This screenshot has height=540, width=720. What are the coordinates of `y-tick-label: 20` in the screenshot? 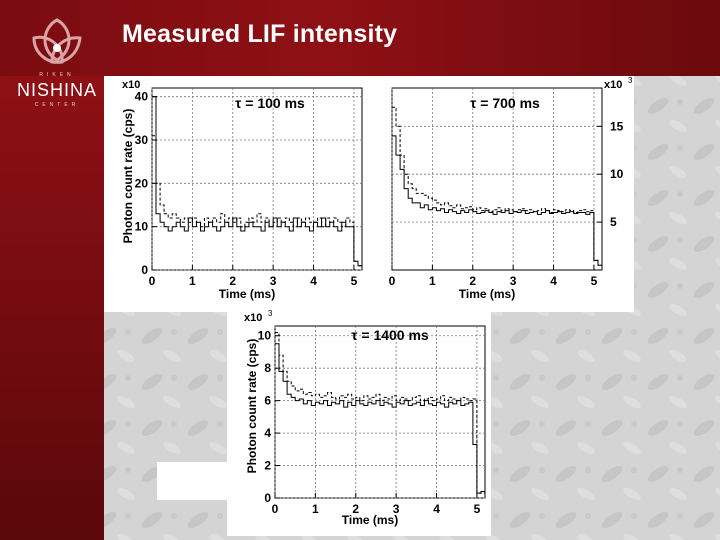 It's located at (142, 183).